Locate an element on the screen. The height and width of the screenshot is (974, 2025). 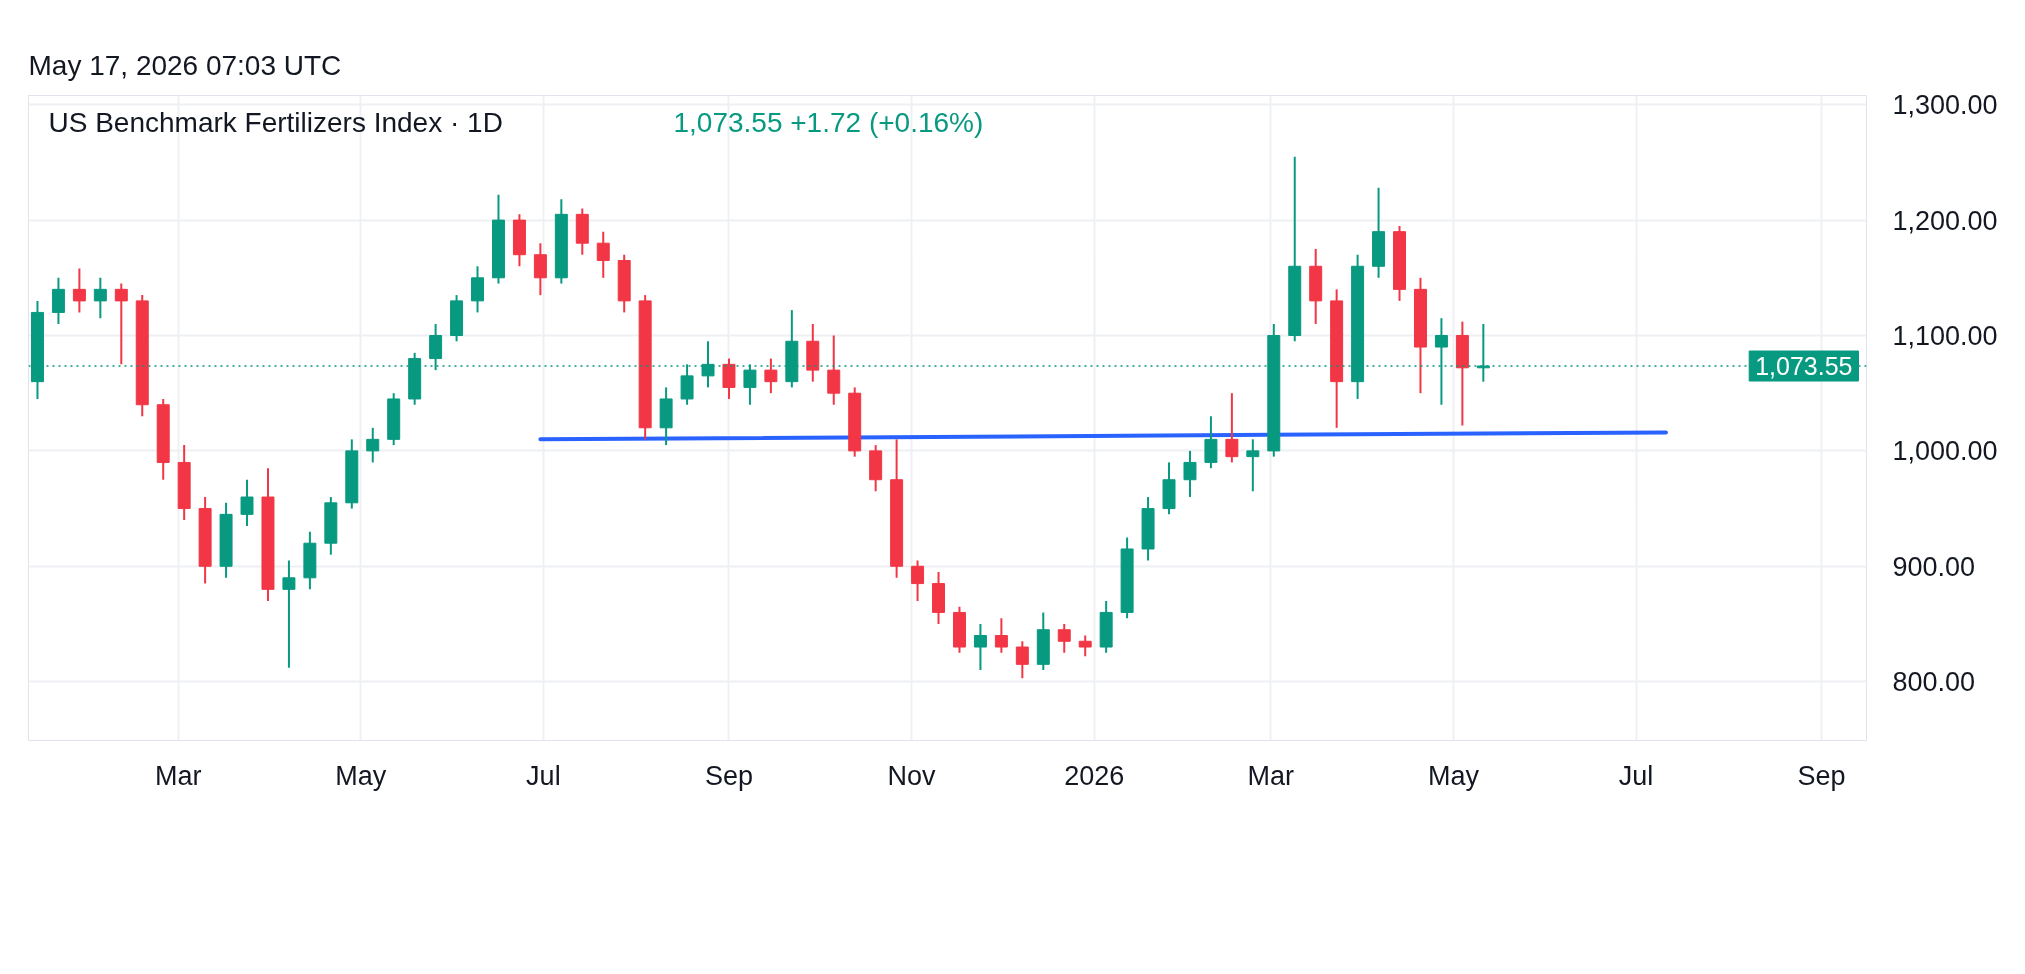
chart-title: US Benchmark Fertilizers Index · 1D is located at coordinates (275, 122).